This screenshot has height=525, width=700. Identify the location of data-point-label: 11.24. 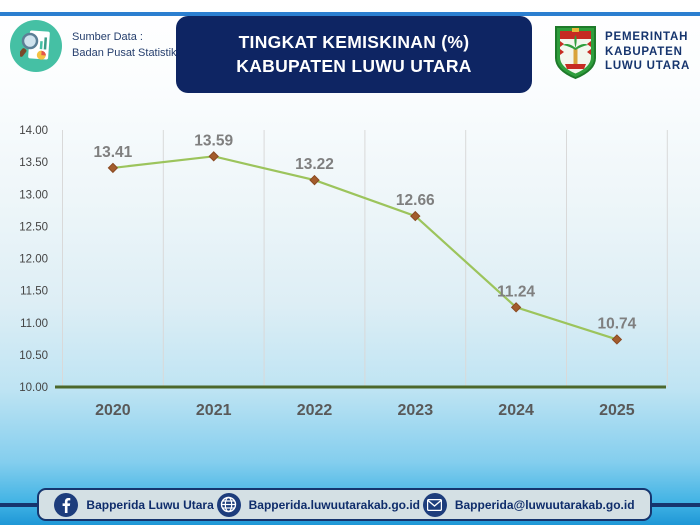
(516, 291).